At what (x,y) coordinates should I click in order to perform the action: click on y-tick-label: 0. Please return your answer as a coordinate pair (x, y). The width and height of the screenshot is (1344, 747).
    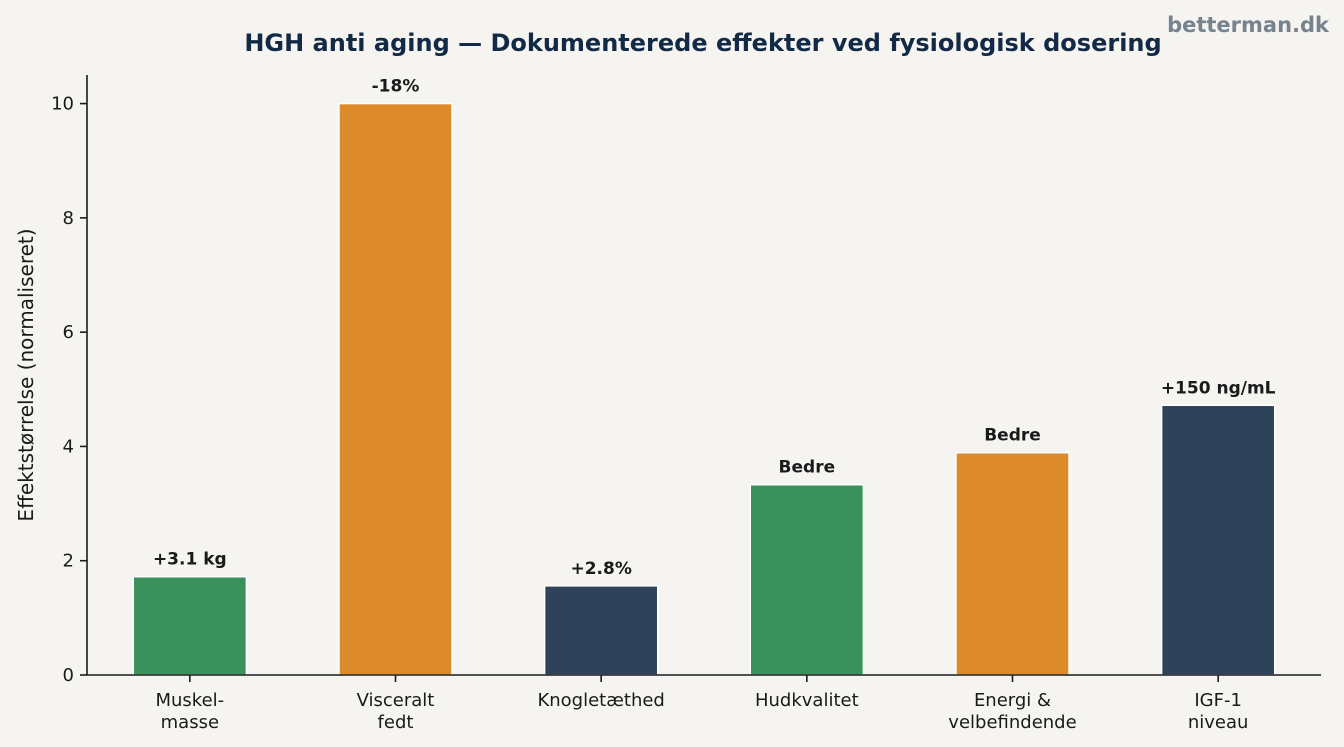
    Looking at the image, I should click on (68, 675).